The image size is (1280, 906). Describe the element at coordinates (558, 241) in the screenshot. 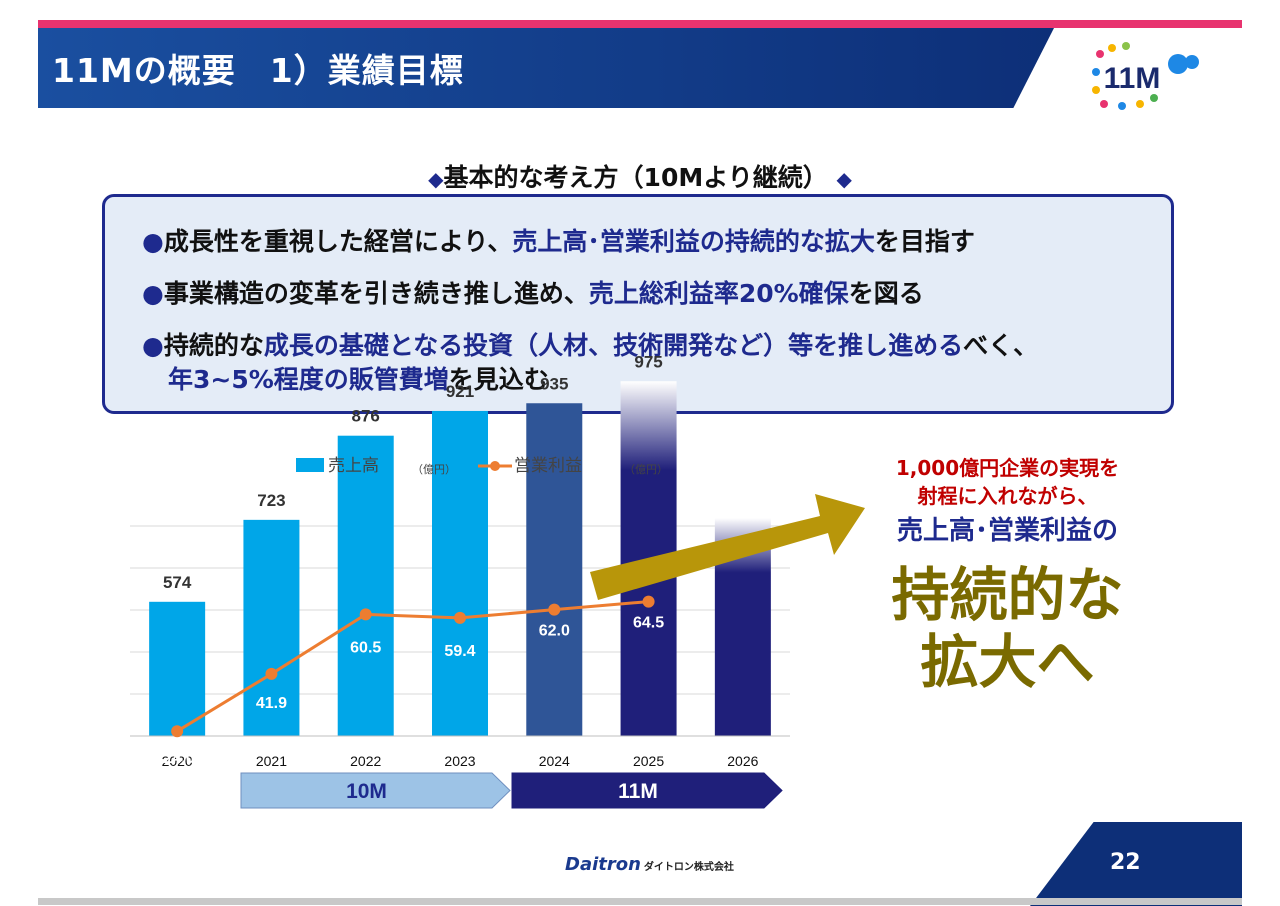

I see `bullet-1: ●成長性を重視した経営により、売上高･営業利益の持続的な拡大を目指す` at that location.